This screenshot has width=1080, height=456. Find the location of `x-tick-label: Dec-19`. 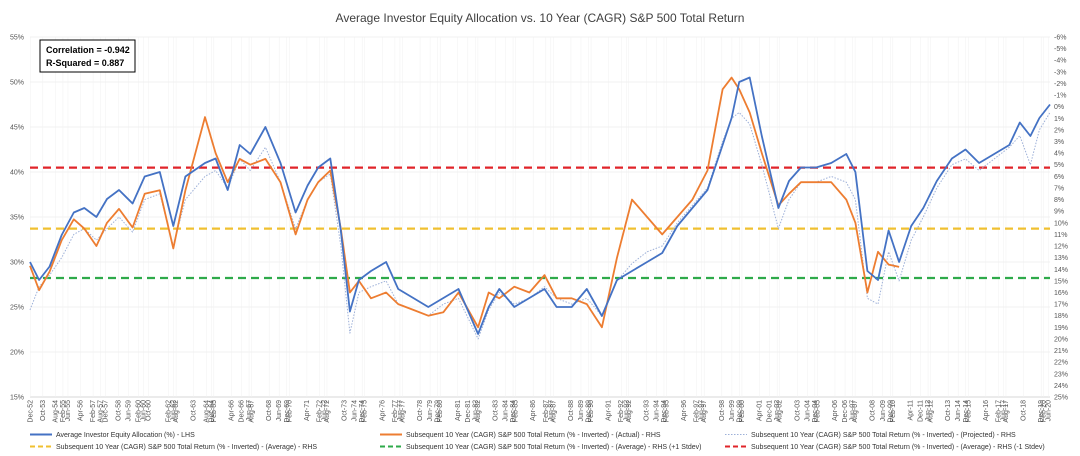

x-tick-label: Dec-19 is located at coordinates (1041, 411).